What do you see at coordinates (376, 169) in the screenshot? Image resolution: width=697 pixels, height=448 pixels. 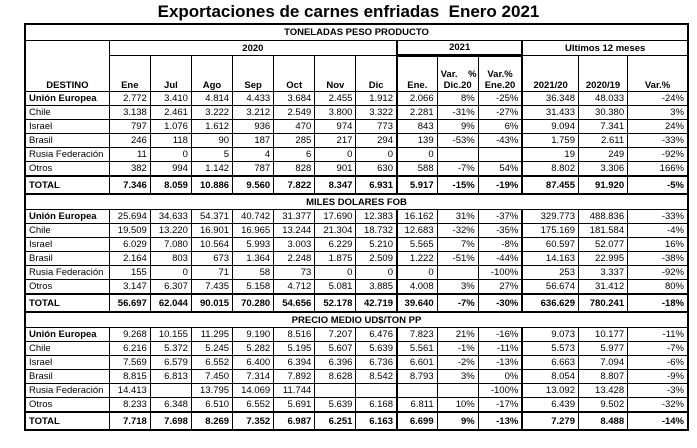 I see `cell: 630` at bounding box center [376, 169].